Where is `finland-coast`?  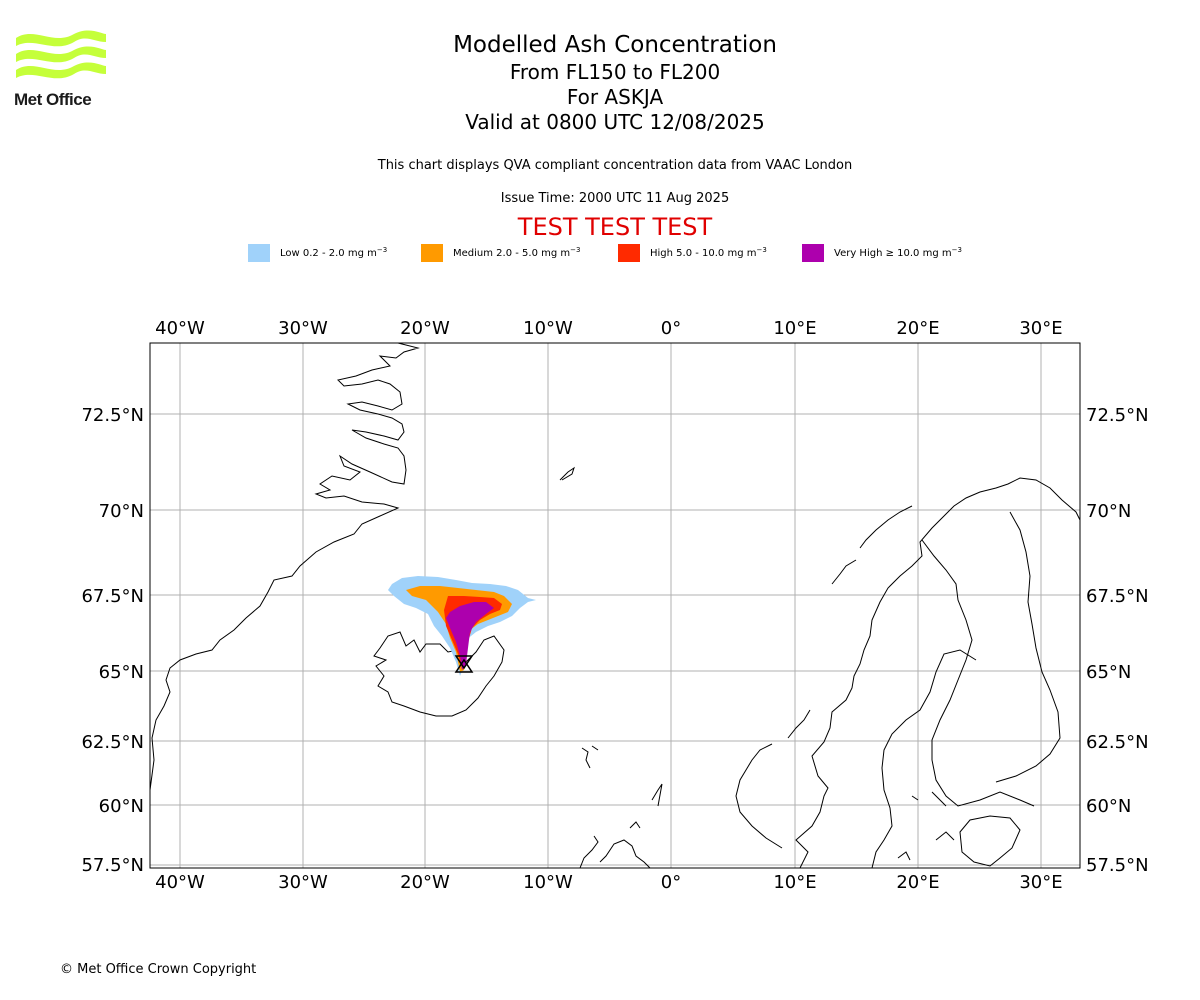
finland-coast is located at coordinates (1028, 647).